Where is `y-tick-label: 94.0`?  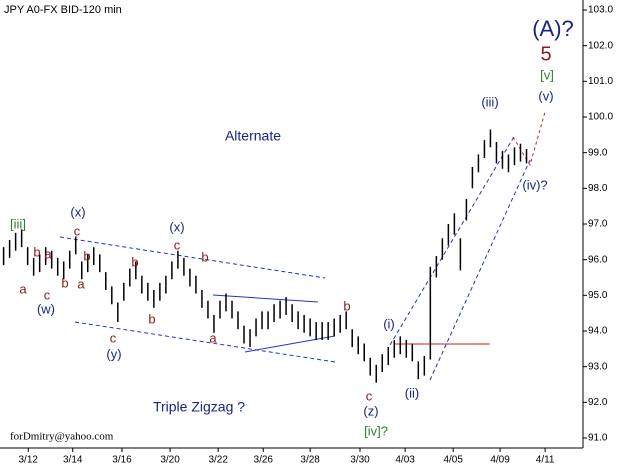
y-tick-label: 94.0 is located at coordinates (598, 331).